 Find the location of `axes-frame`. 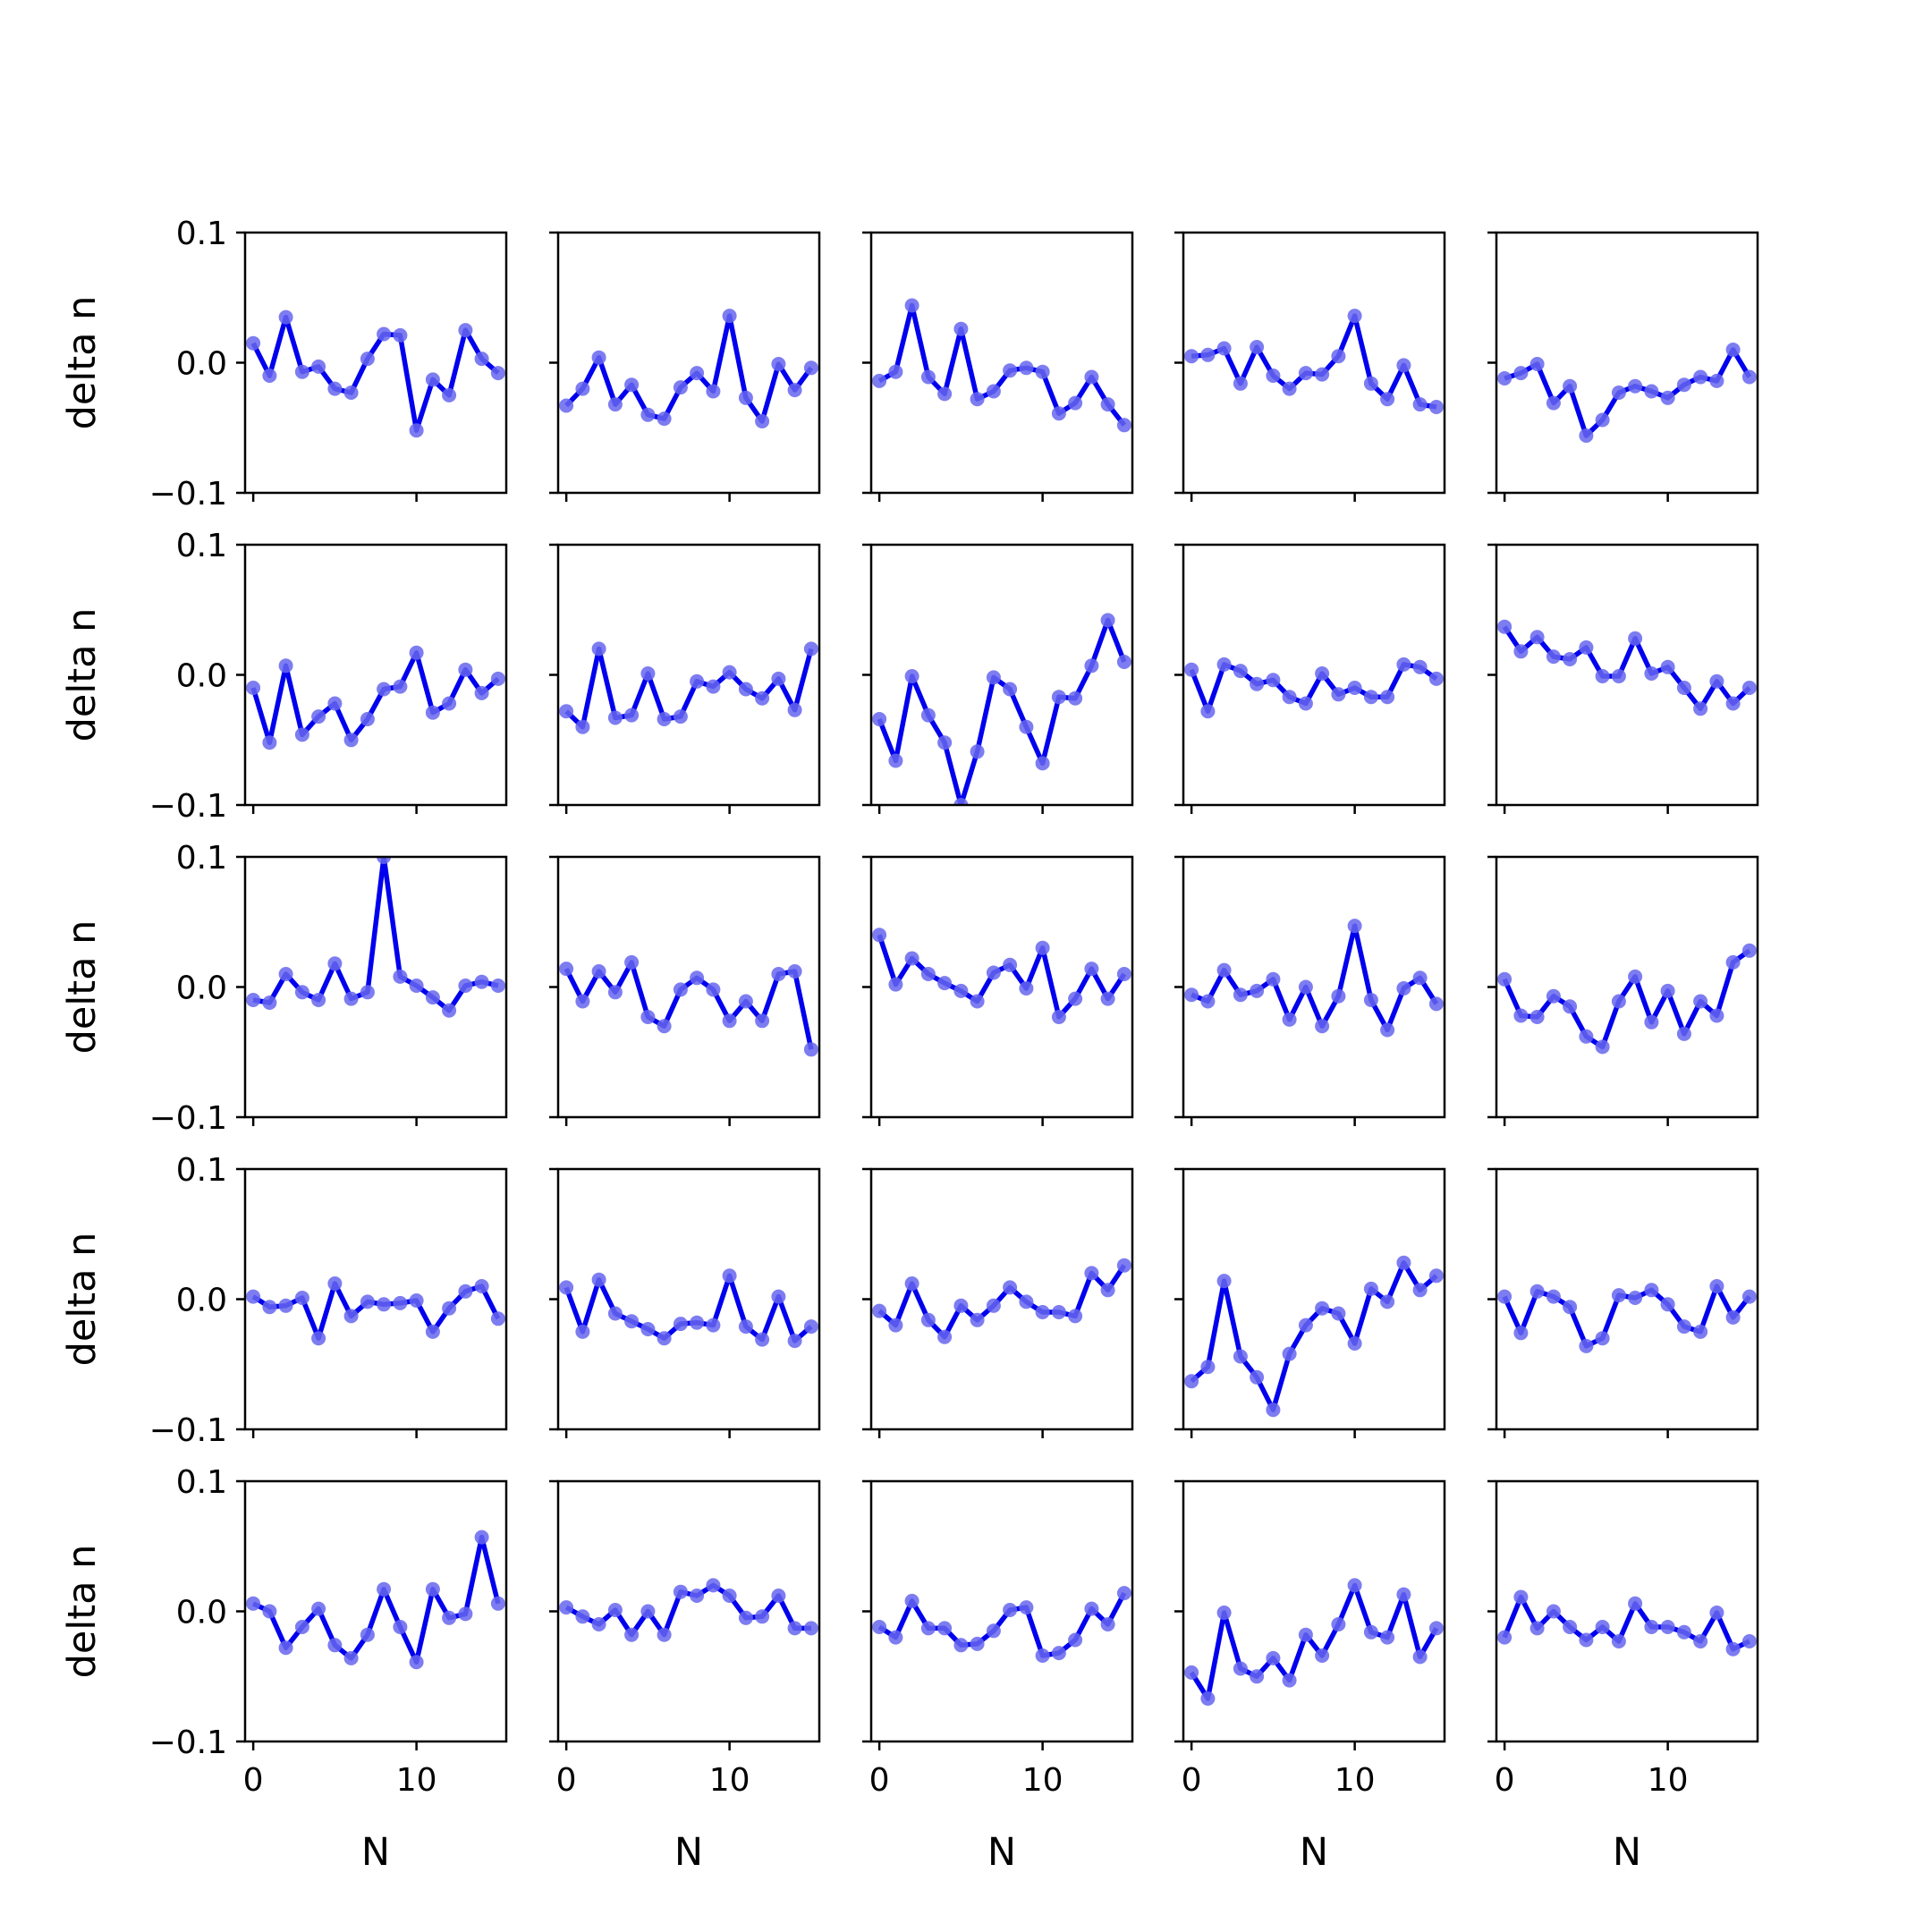

axes-frame is located at coordinates (375, 363).